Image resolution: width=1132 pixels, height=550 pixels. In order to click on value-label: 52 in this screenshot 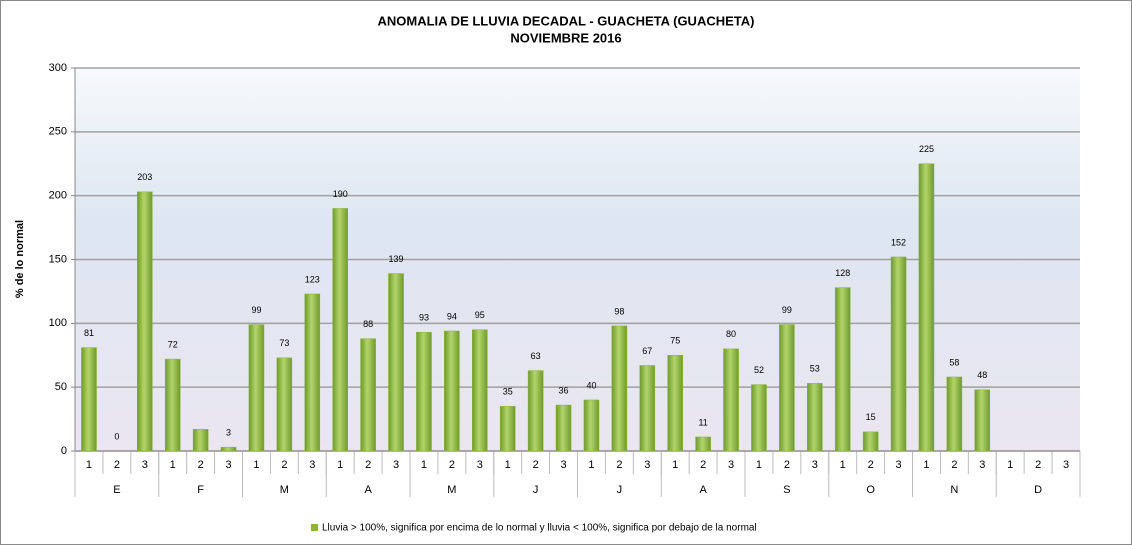, I will do `click(759, 370)`.